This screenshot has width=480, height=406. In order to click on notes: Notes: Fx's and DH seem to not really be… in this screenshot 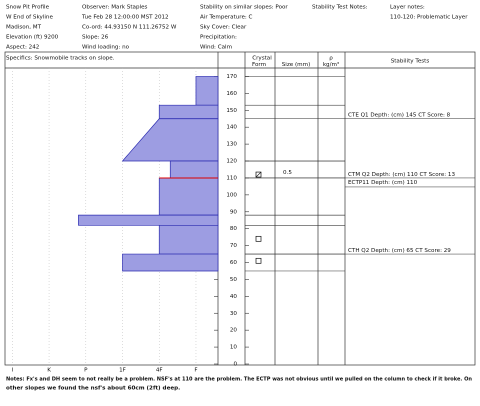, I will do `click(239, 380)`.